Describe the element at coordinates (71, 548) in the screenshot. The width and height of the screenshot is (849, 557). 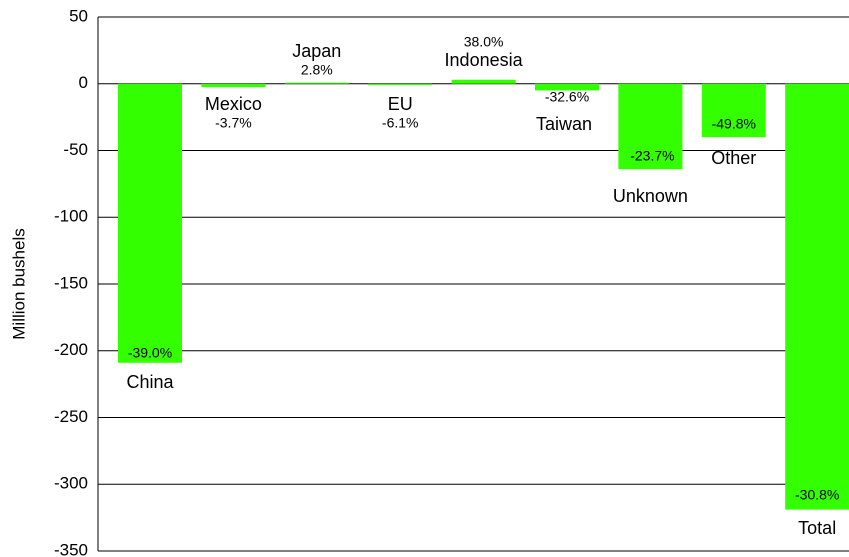
I see `y-tick-label: -350` at that location.